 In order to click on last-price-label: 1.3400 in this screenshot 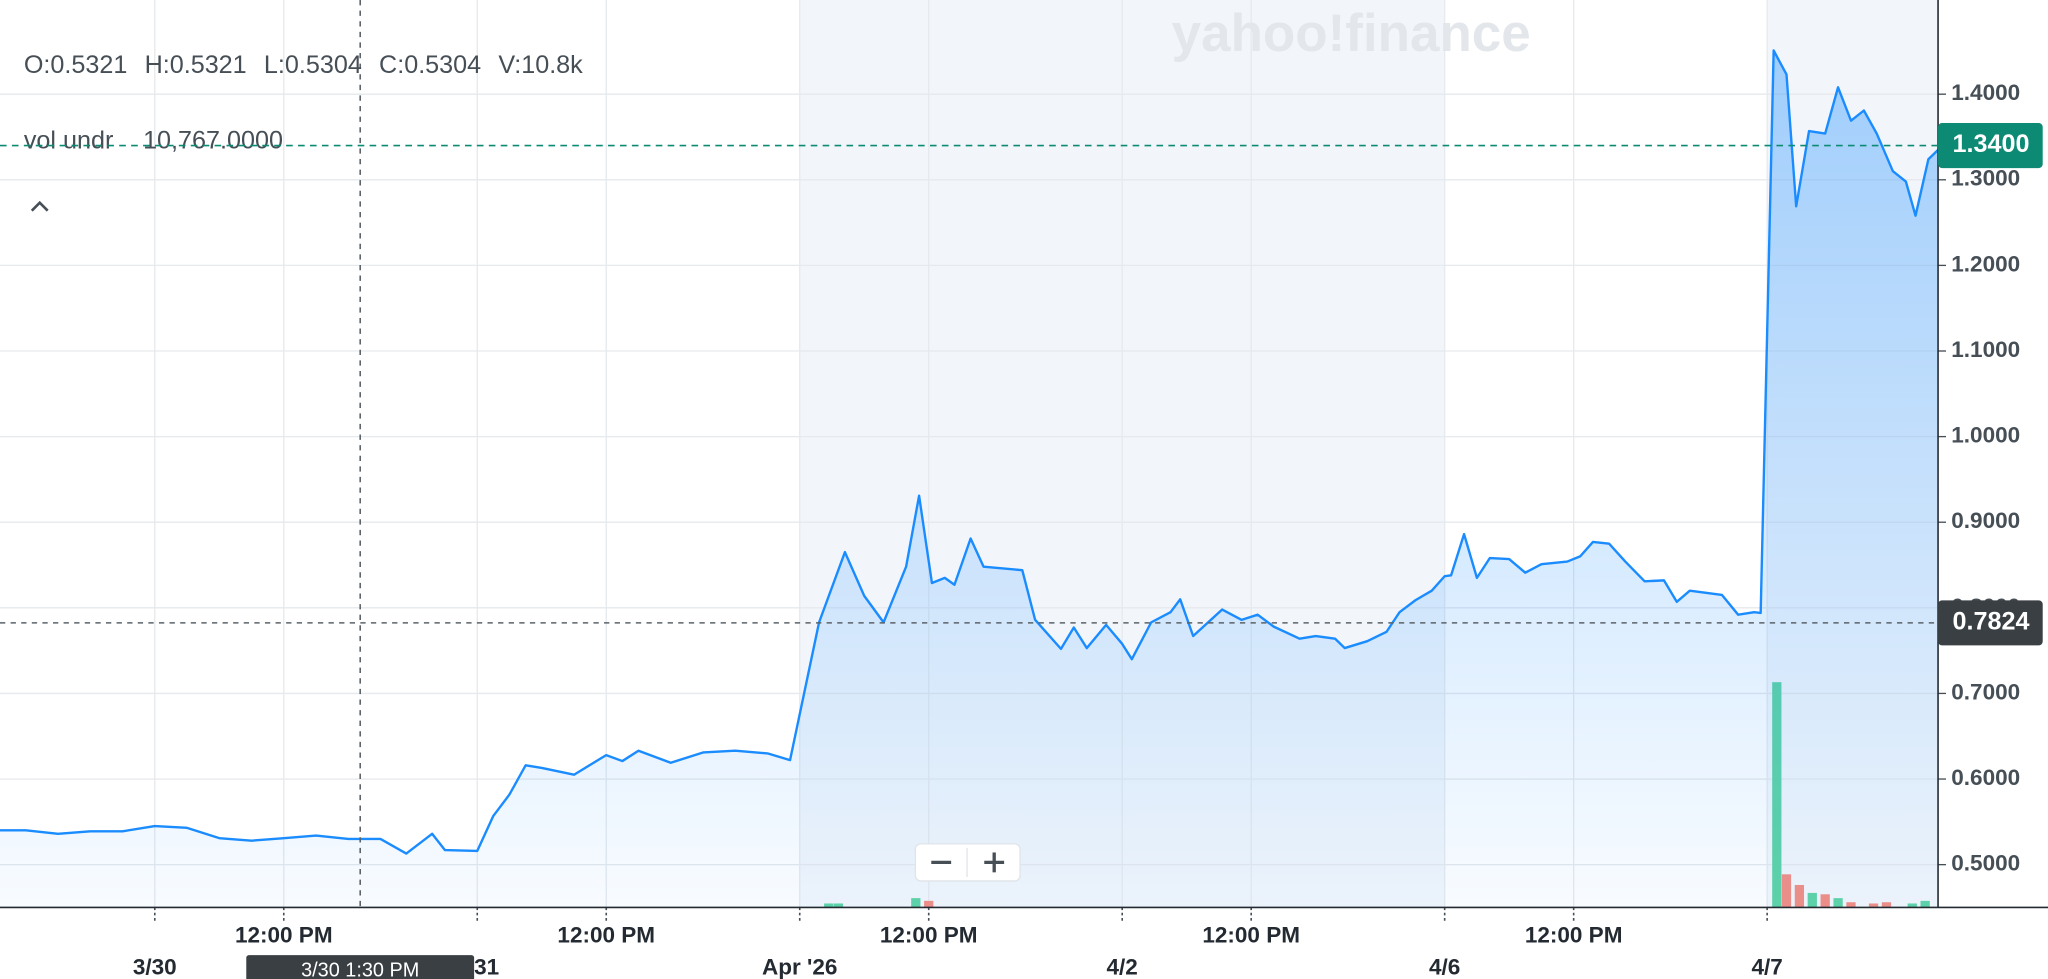, I will do `click(1991, 144)`.